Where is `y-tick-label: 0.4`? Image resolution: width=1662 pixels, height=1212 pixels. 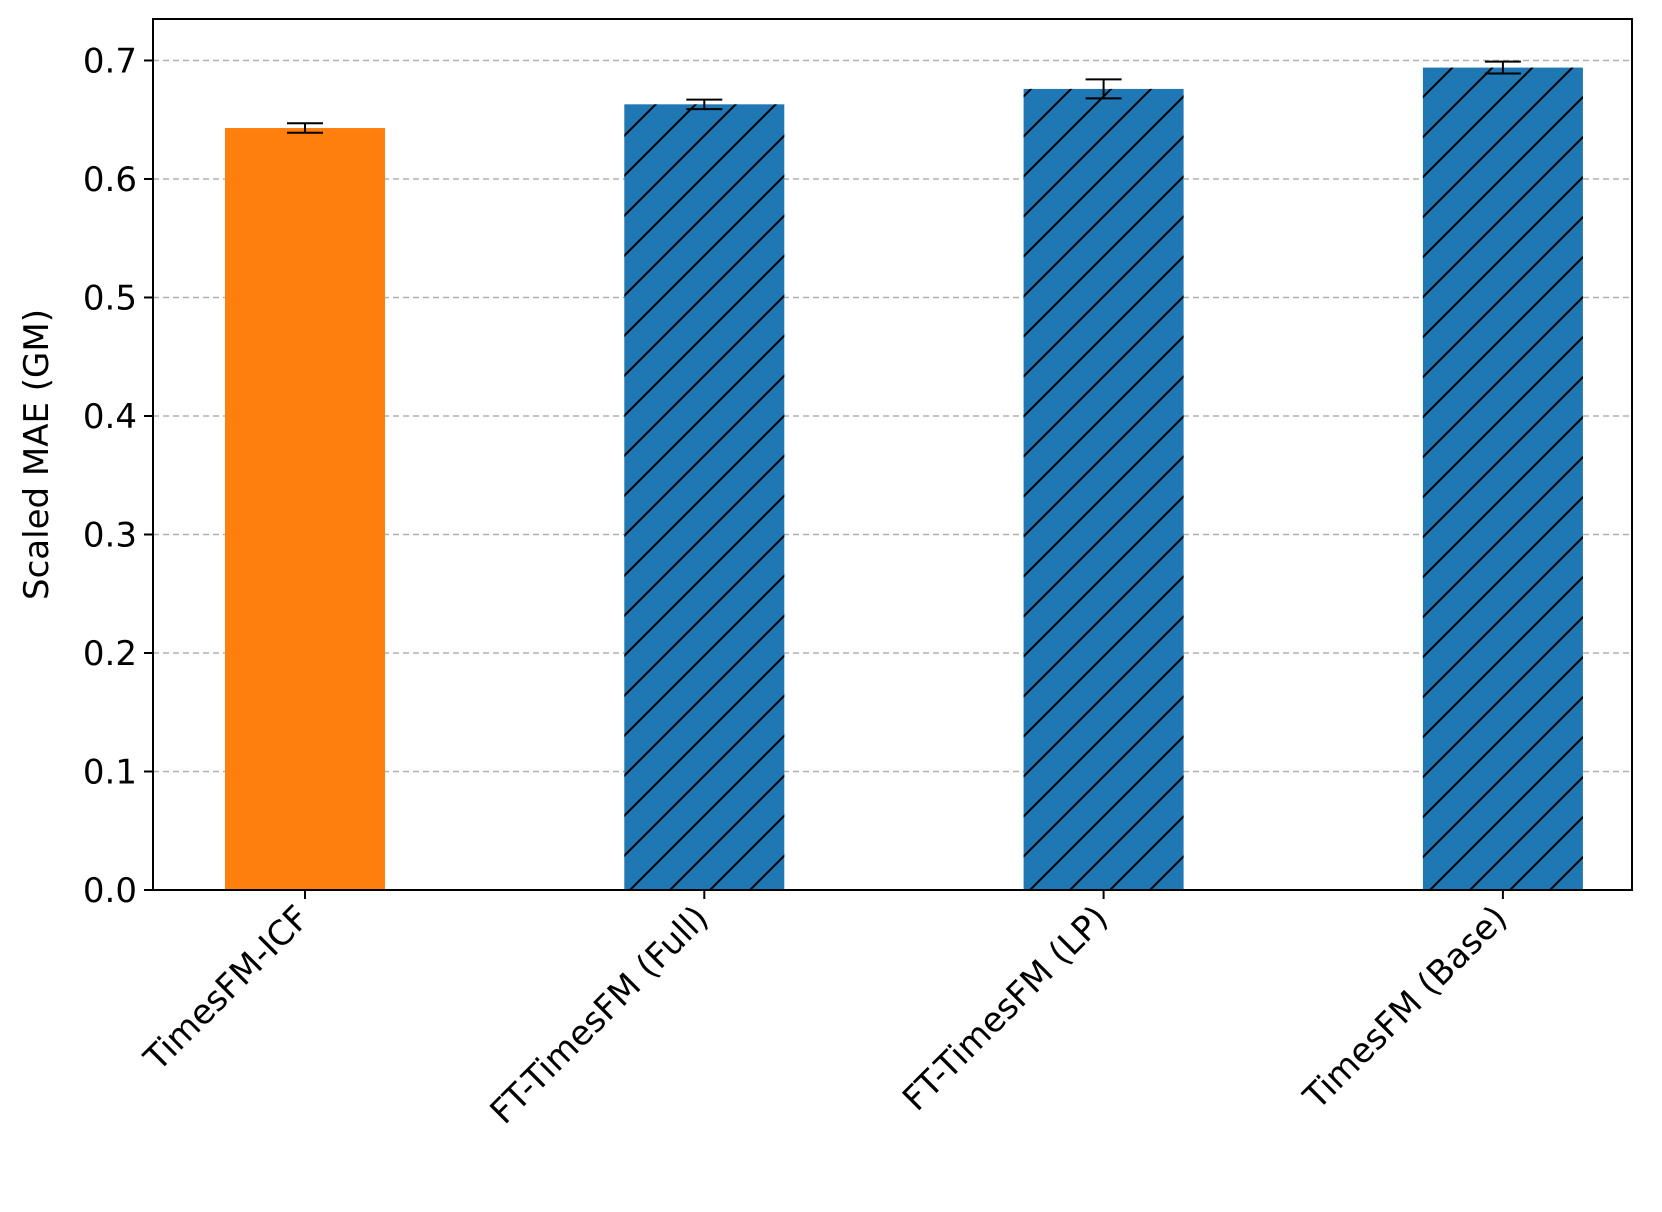
y-tick-label: 0.4 is located at coordinates (110, 417).